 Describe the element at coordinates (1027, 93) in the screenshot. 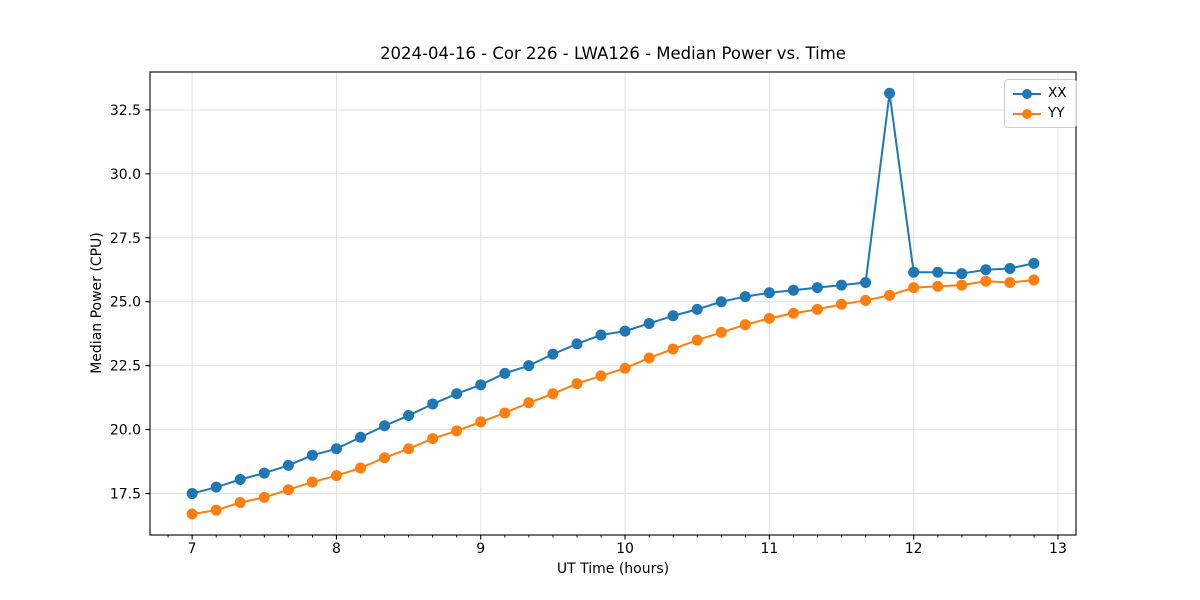

I see `legend-marker-xx` at that location.